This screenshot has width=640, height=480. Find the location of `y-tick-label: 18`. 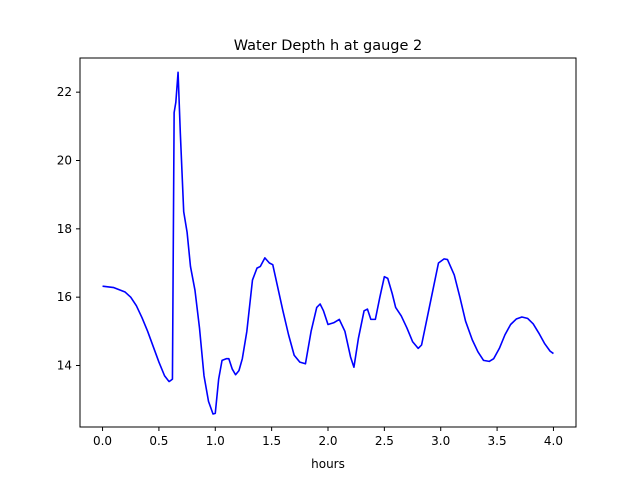

y-tick-label: 18 is located at coordinates (64, 229).